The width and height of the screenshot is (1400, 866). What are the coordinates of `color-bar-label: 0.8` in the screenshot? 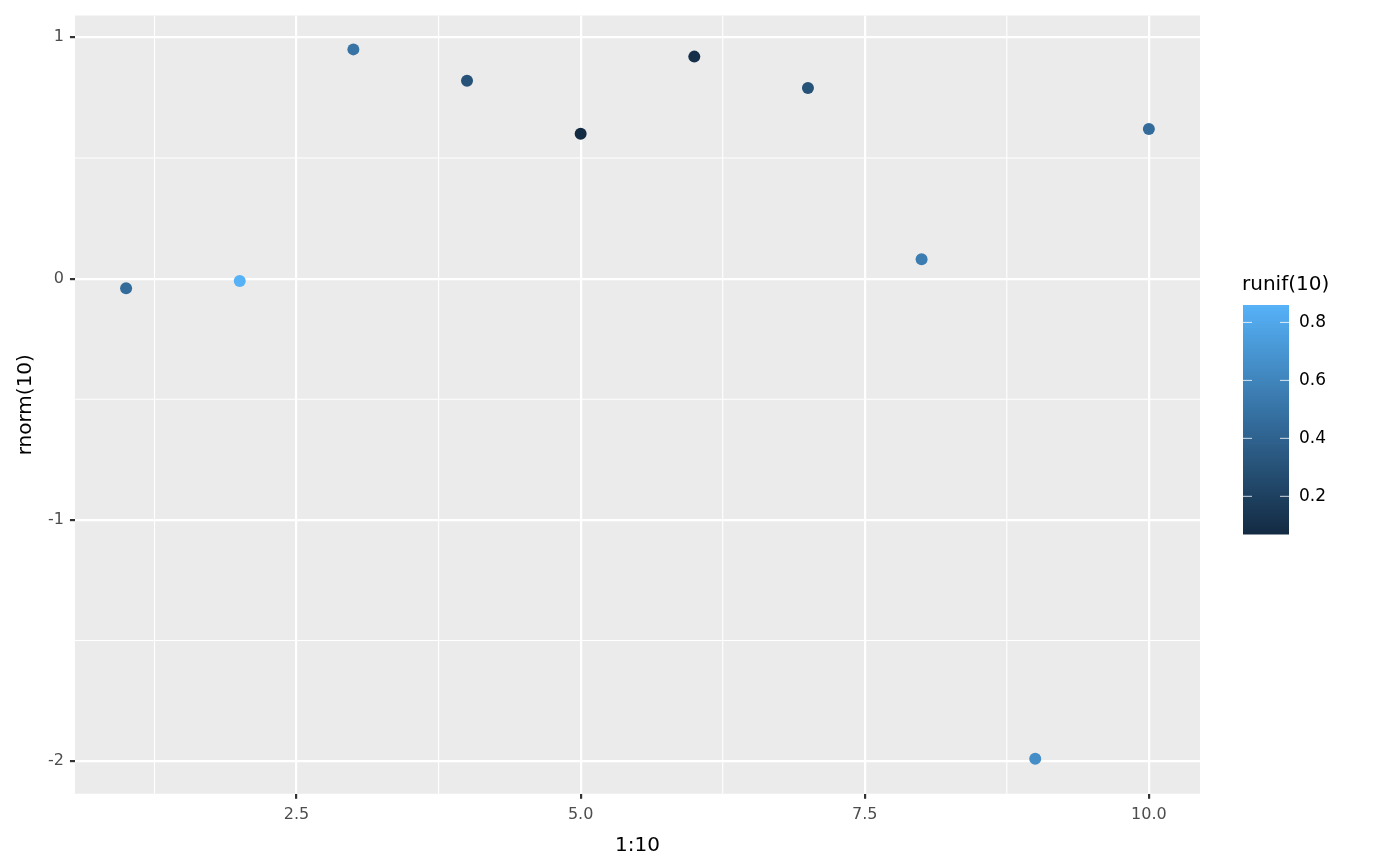 It's located at (1313, 320).